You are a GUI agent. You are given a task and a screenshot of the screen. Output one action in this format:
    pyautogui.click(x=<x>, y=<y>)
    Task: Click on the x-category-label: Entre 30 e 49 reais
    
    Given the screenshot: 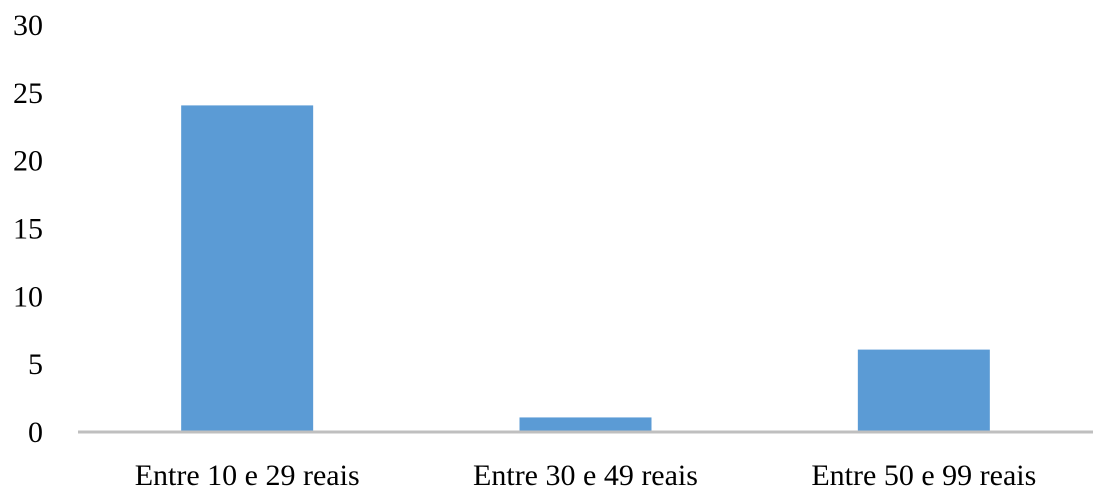 What is the action you would take?
    pyautogui.click(x=585, y=475)
    